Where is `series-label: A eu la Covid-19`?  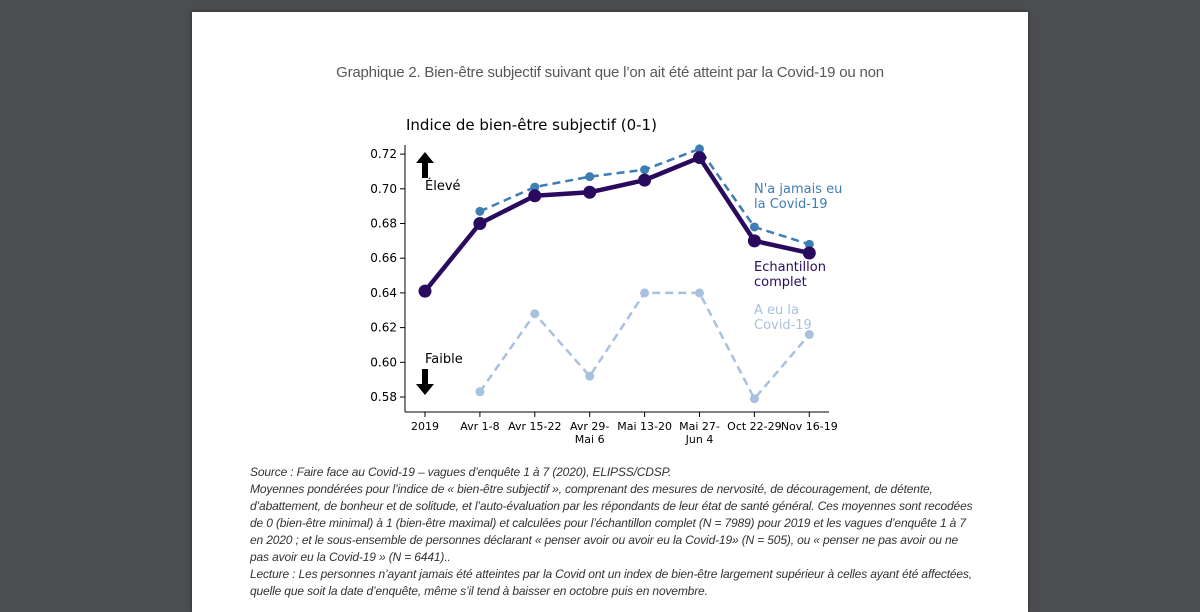
series-label: A eu la Covid-19 is located at coordinates (783, 318).